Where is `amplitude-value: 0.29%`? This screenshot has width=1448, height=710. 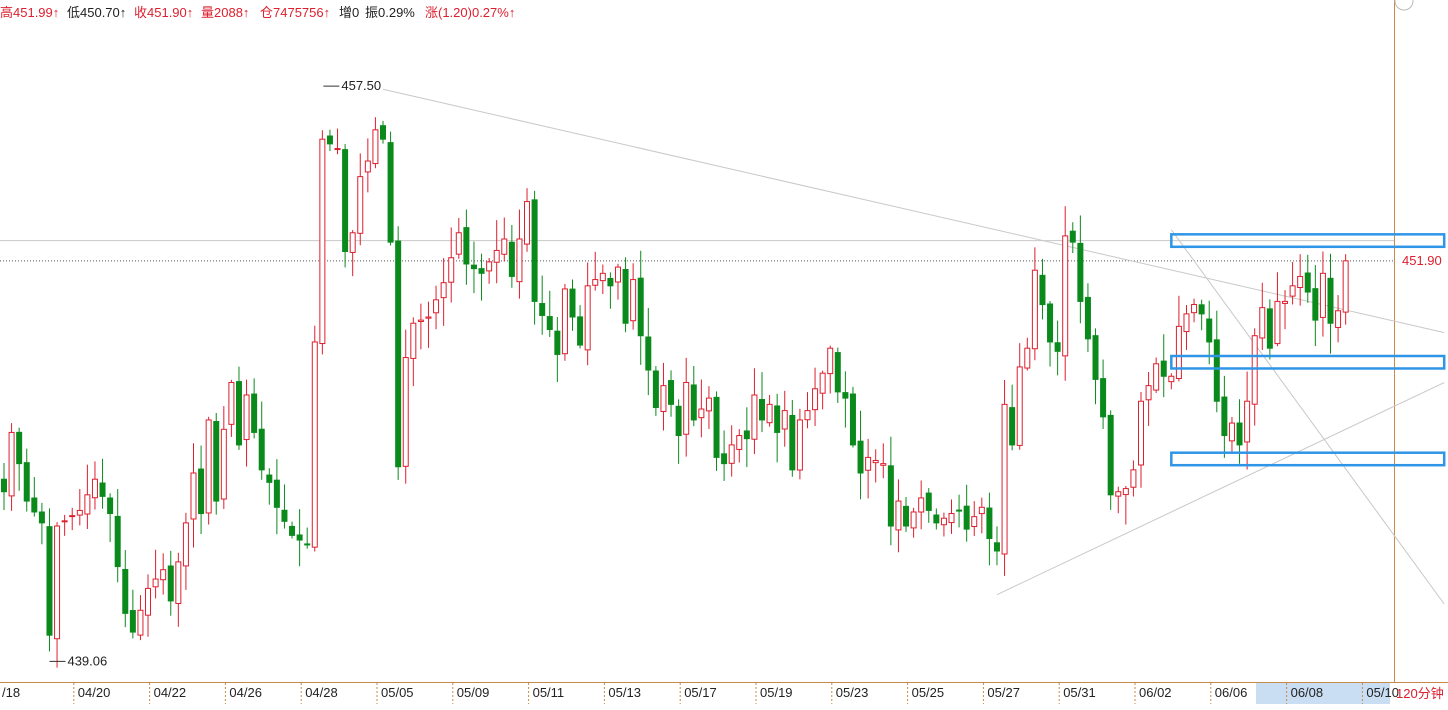
amplitude-value: 0.29% is located at coordinates (396, 12).